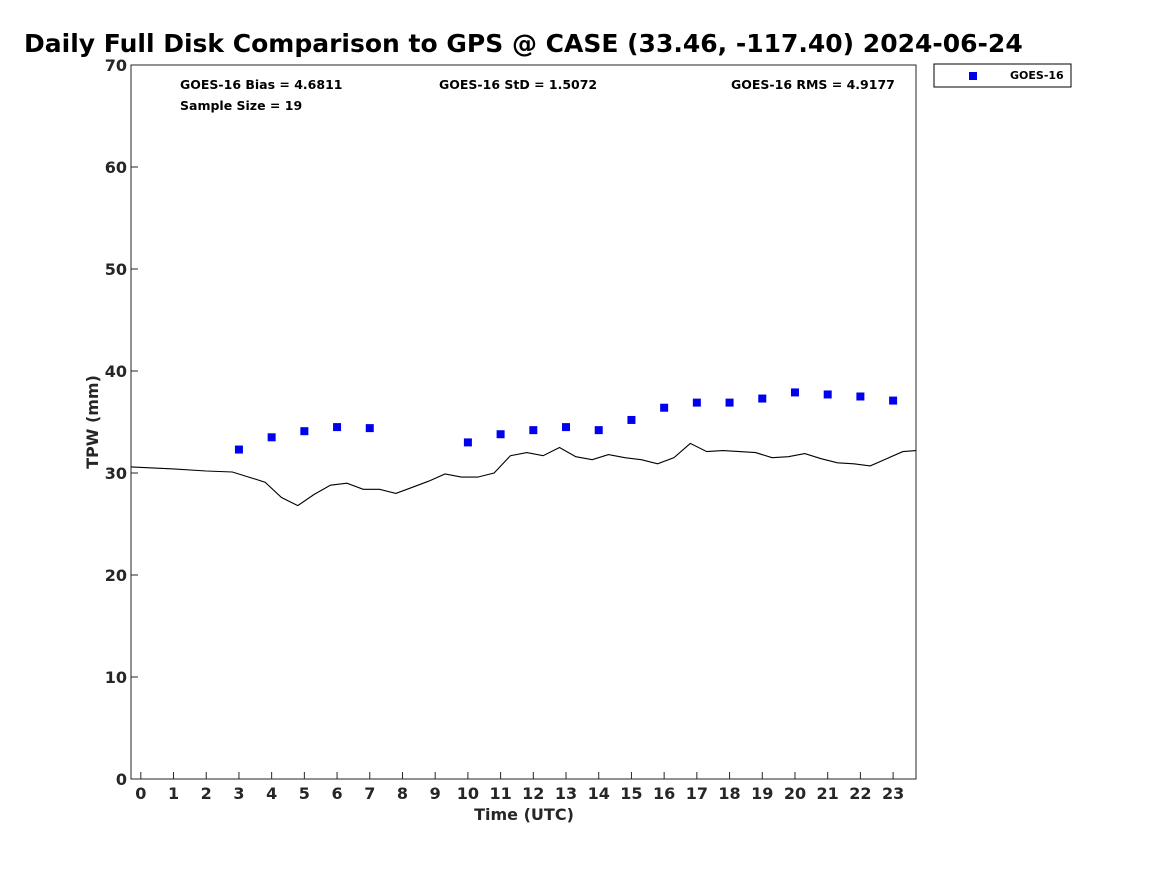 The height and width of the screenshot is (875, 1167). I want to click on gps-tpw-line, so click(523, 474).